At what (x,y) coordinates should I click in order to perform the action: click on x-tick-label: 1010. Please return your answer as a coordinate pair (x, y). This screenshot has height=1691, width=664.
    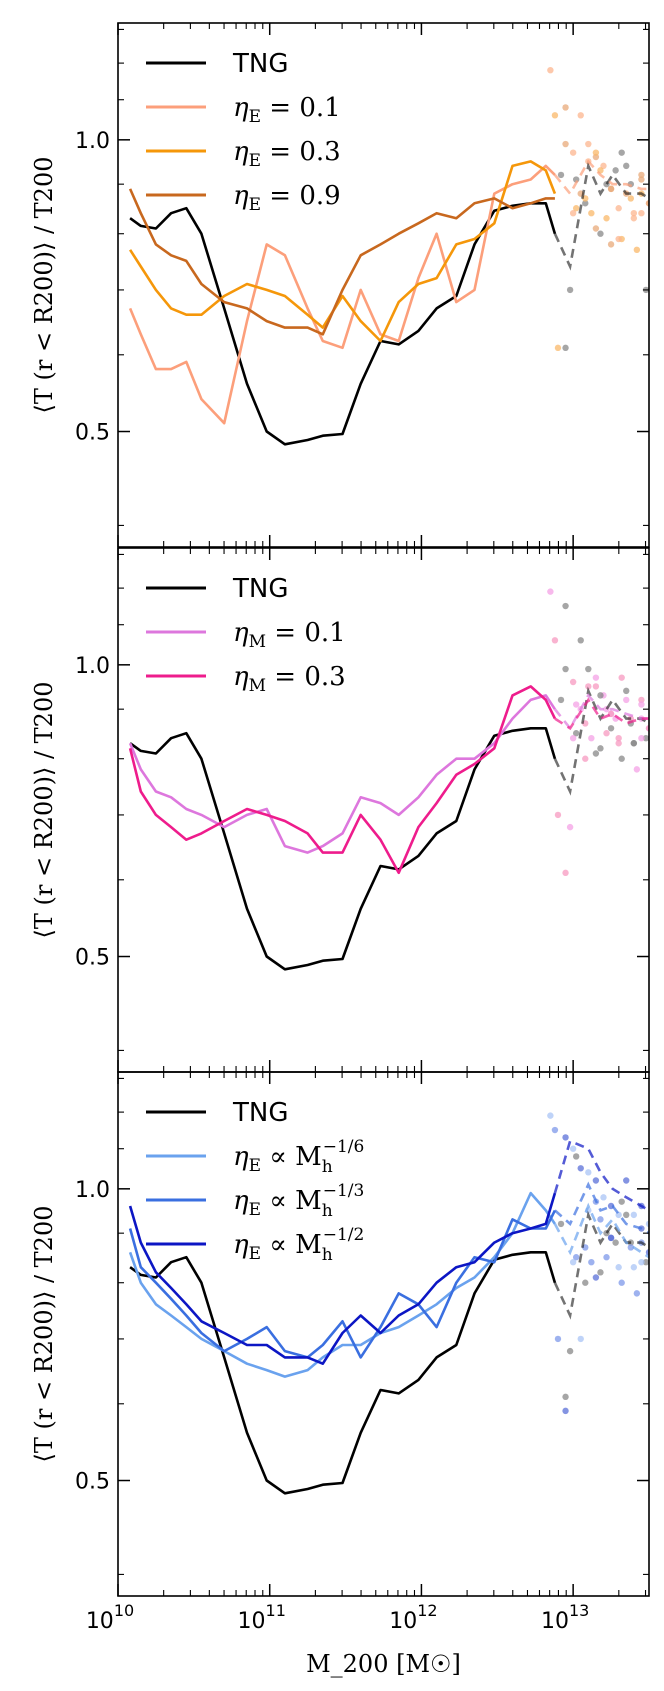
    Looking at the image, I should click on (110, 1617).